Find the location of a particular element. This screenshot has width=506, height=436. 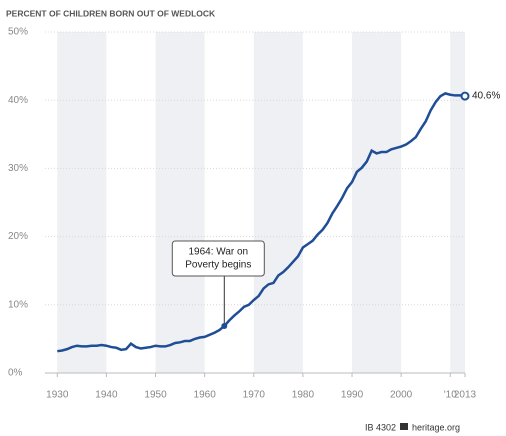

source: IB 4302 is located at coordinates (380, 427).